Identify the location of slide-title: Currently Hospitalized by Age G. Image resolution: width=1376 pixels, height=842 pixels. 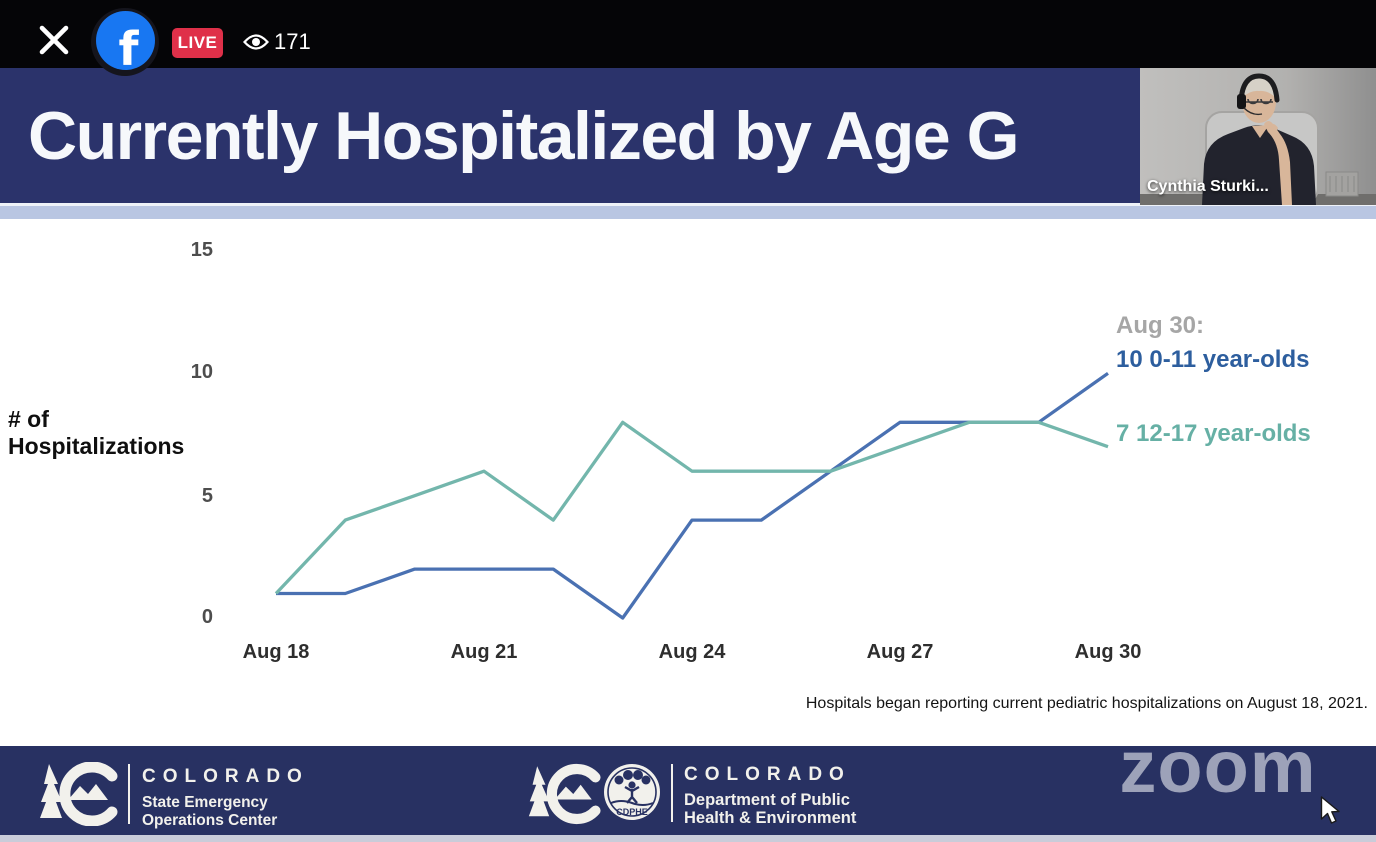
(524, 135).